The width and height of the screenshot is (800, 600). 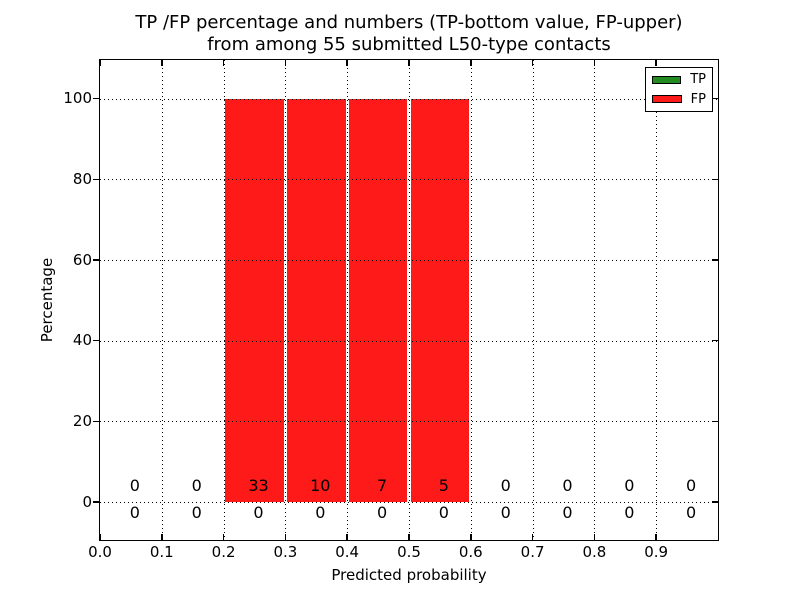 What do you see at coordinates (409, 552) in the screenshot?
I see `x-tick-label: 0.5` at bounding box center [409, 552].